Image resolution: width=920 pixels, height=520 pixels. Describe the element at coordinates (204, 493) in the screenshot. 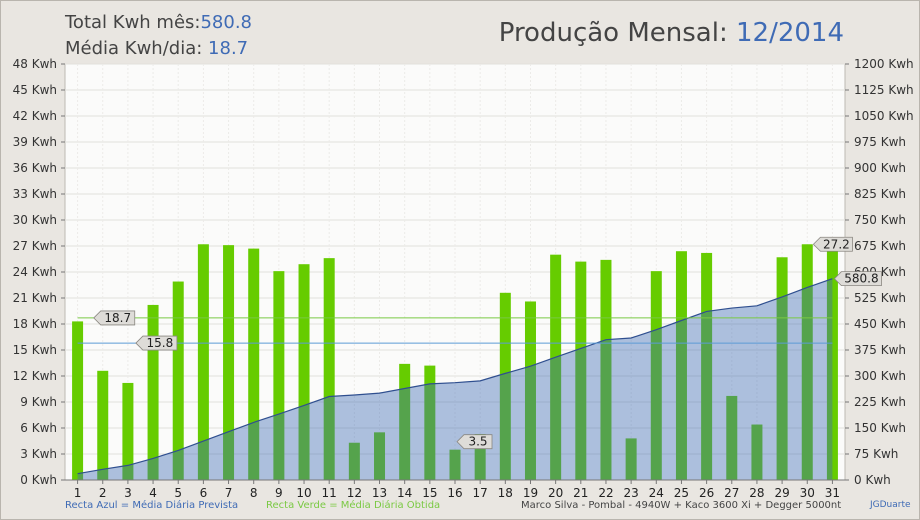

I see `x-tick-label: 6` at that location.